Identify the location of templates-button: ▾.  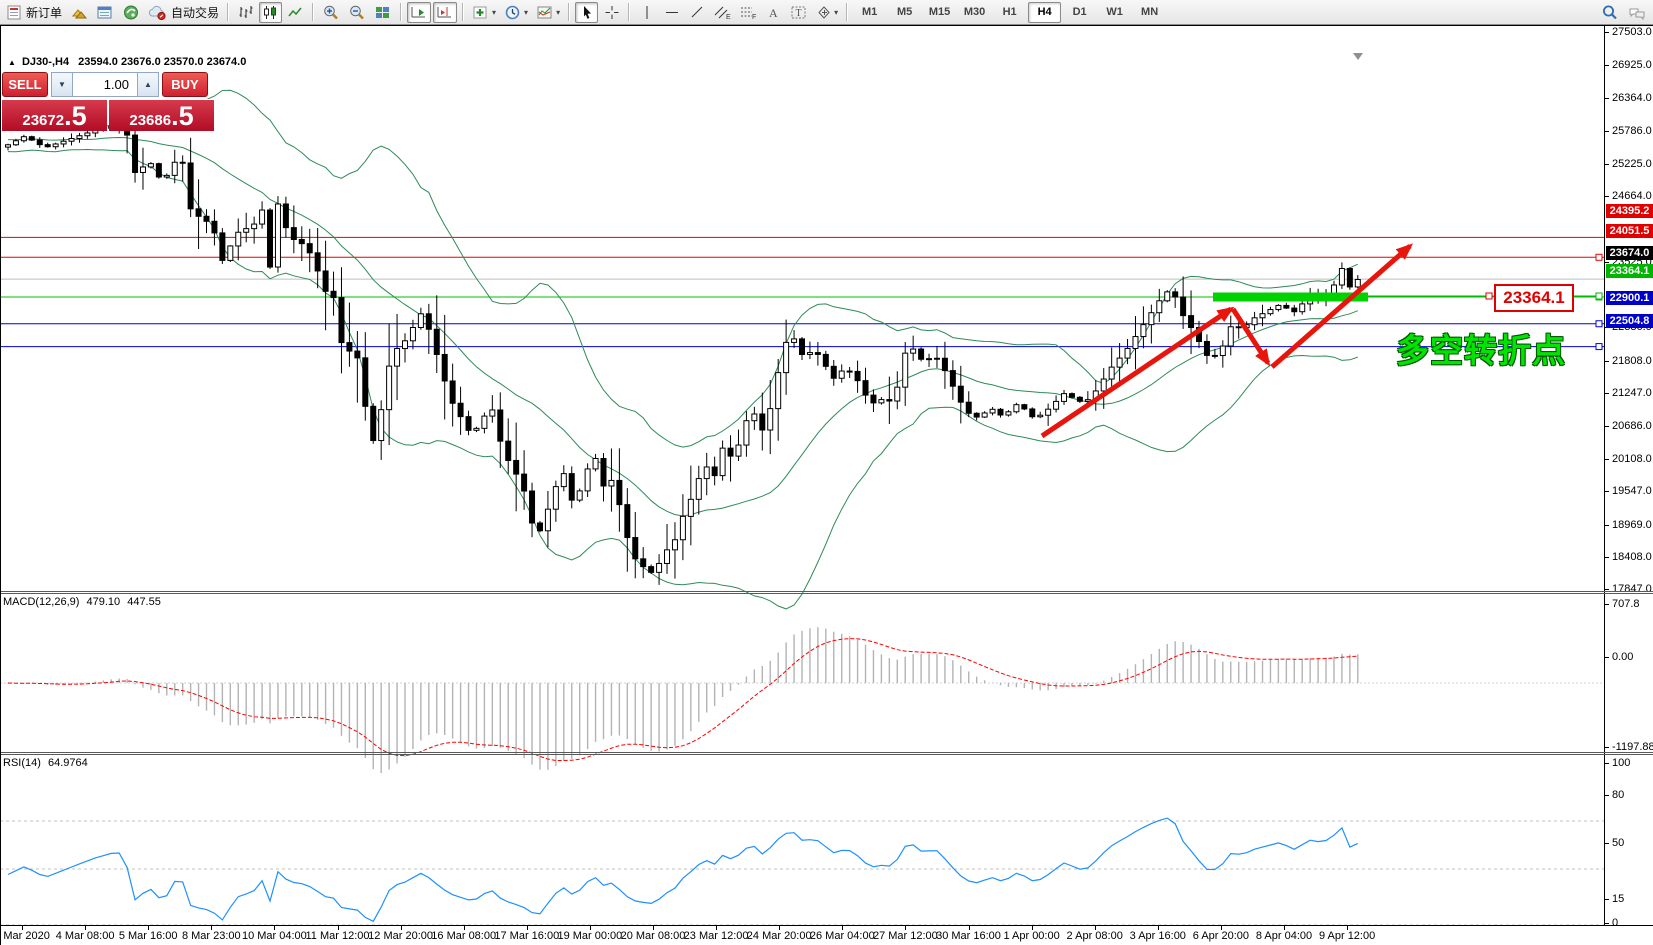
(548, 12).